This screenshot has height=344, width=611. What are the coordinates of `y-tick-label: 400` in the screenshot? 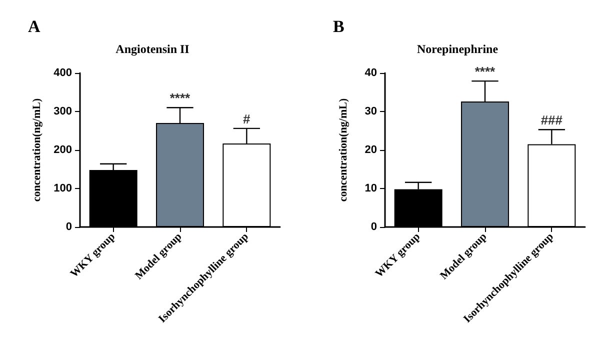 It's located at (63, 73).